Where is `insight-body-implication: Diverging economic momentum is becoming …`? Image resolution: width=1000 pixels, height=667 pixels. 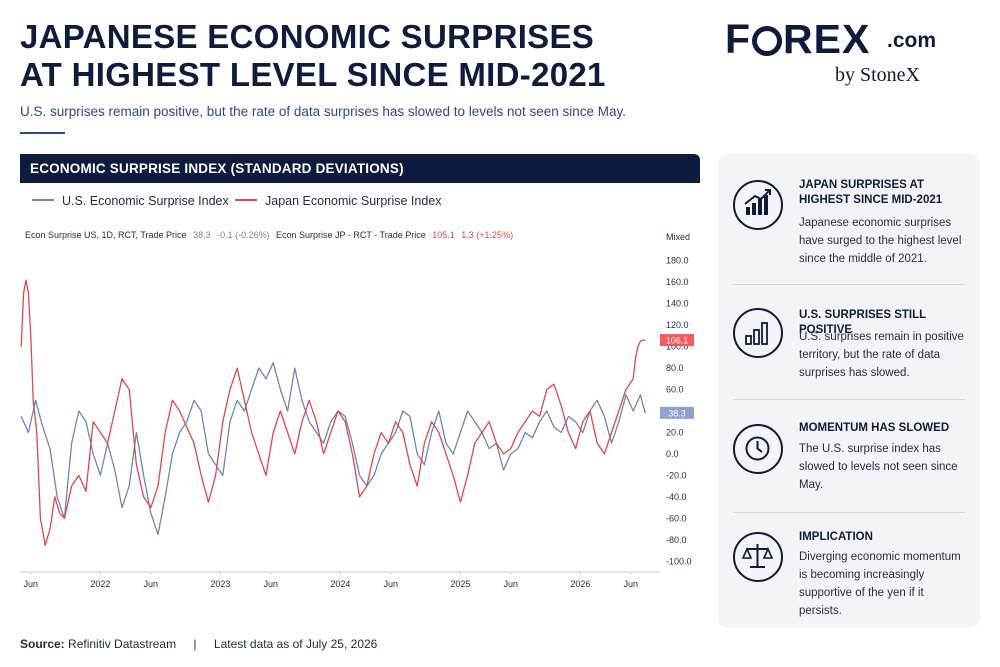 insight-body-implication: Diverging economic momentum is becoming … is located at coordinates (880, 584).